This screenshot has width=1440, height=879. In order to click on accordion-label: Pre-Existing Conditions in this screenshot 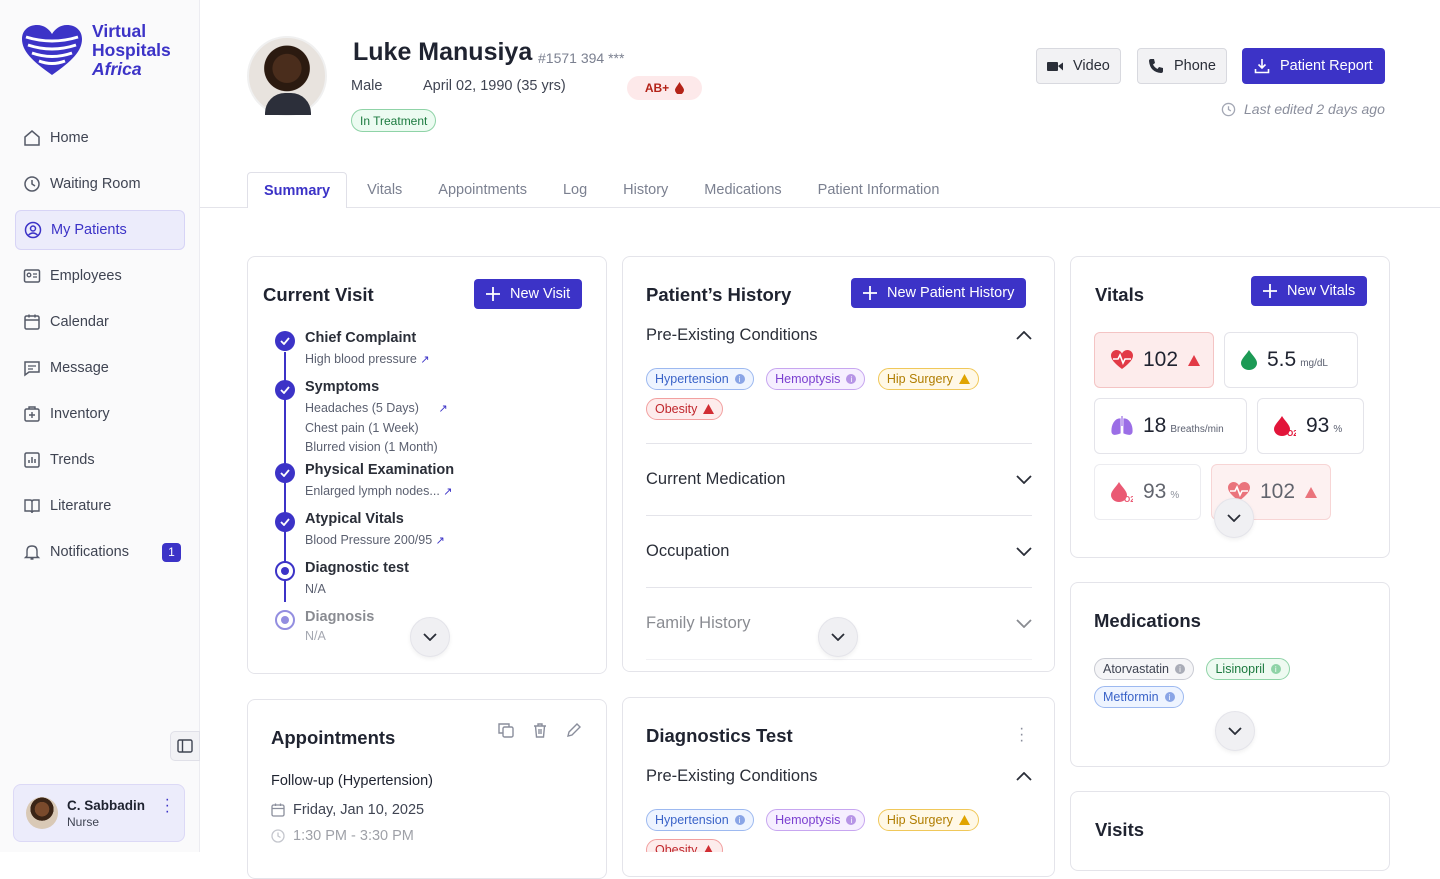, I will do `click(732, 335)`.